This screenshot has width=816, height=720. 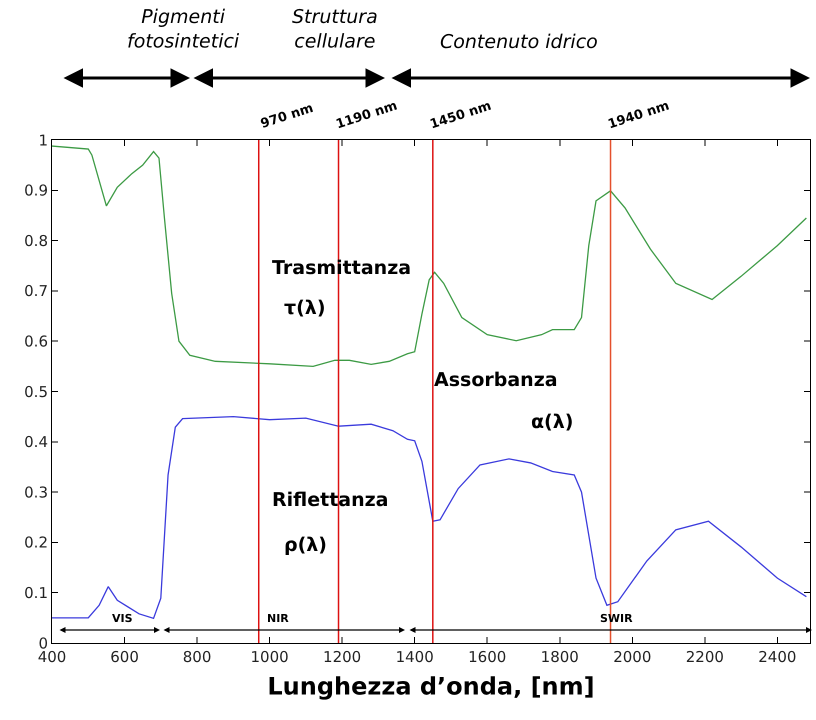 I want to click on annotation: τ(λ), so click(x=305, y=308).